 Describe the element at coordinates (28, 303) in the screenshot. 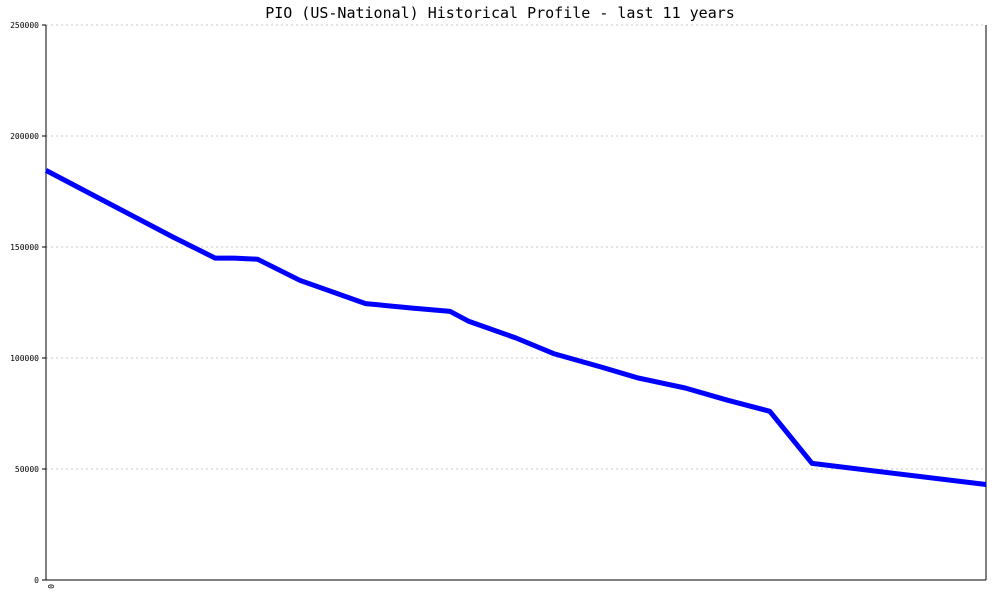

I see `y-axis-ticks: 0 50000 100000 150000 200000 250000` at that location.